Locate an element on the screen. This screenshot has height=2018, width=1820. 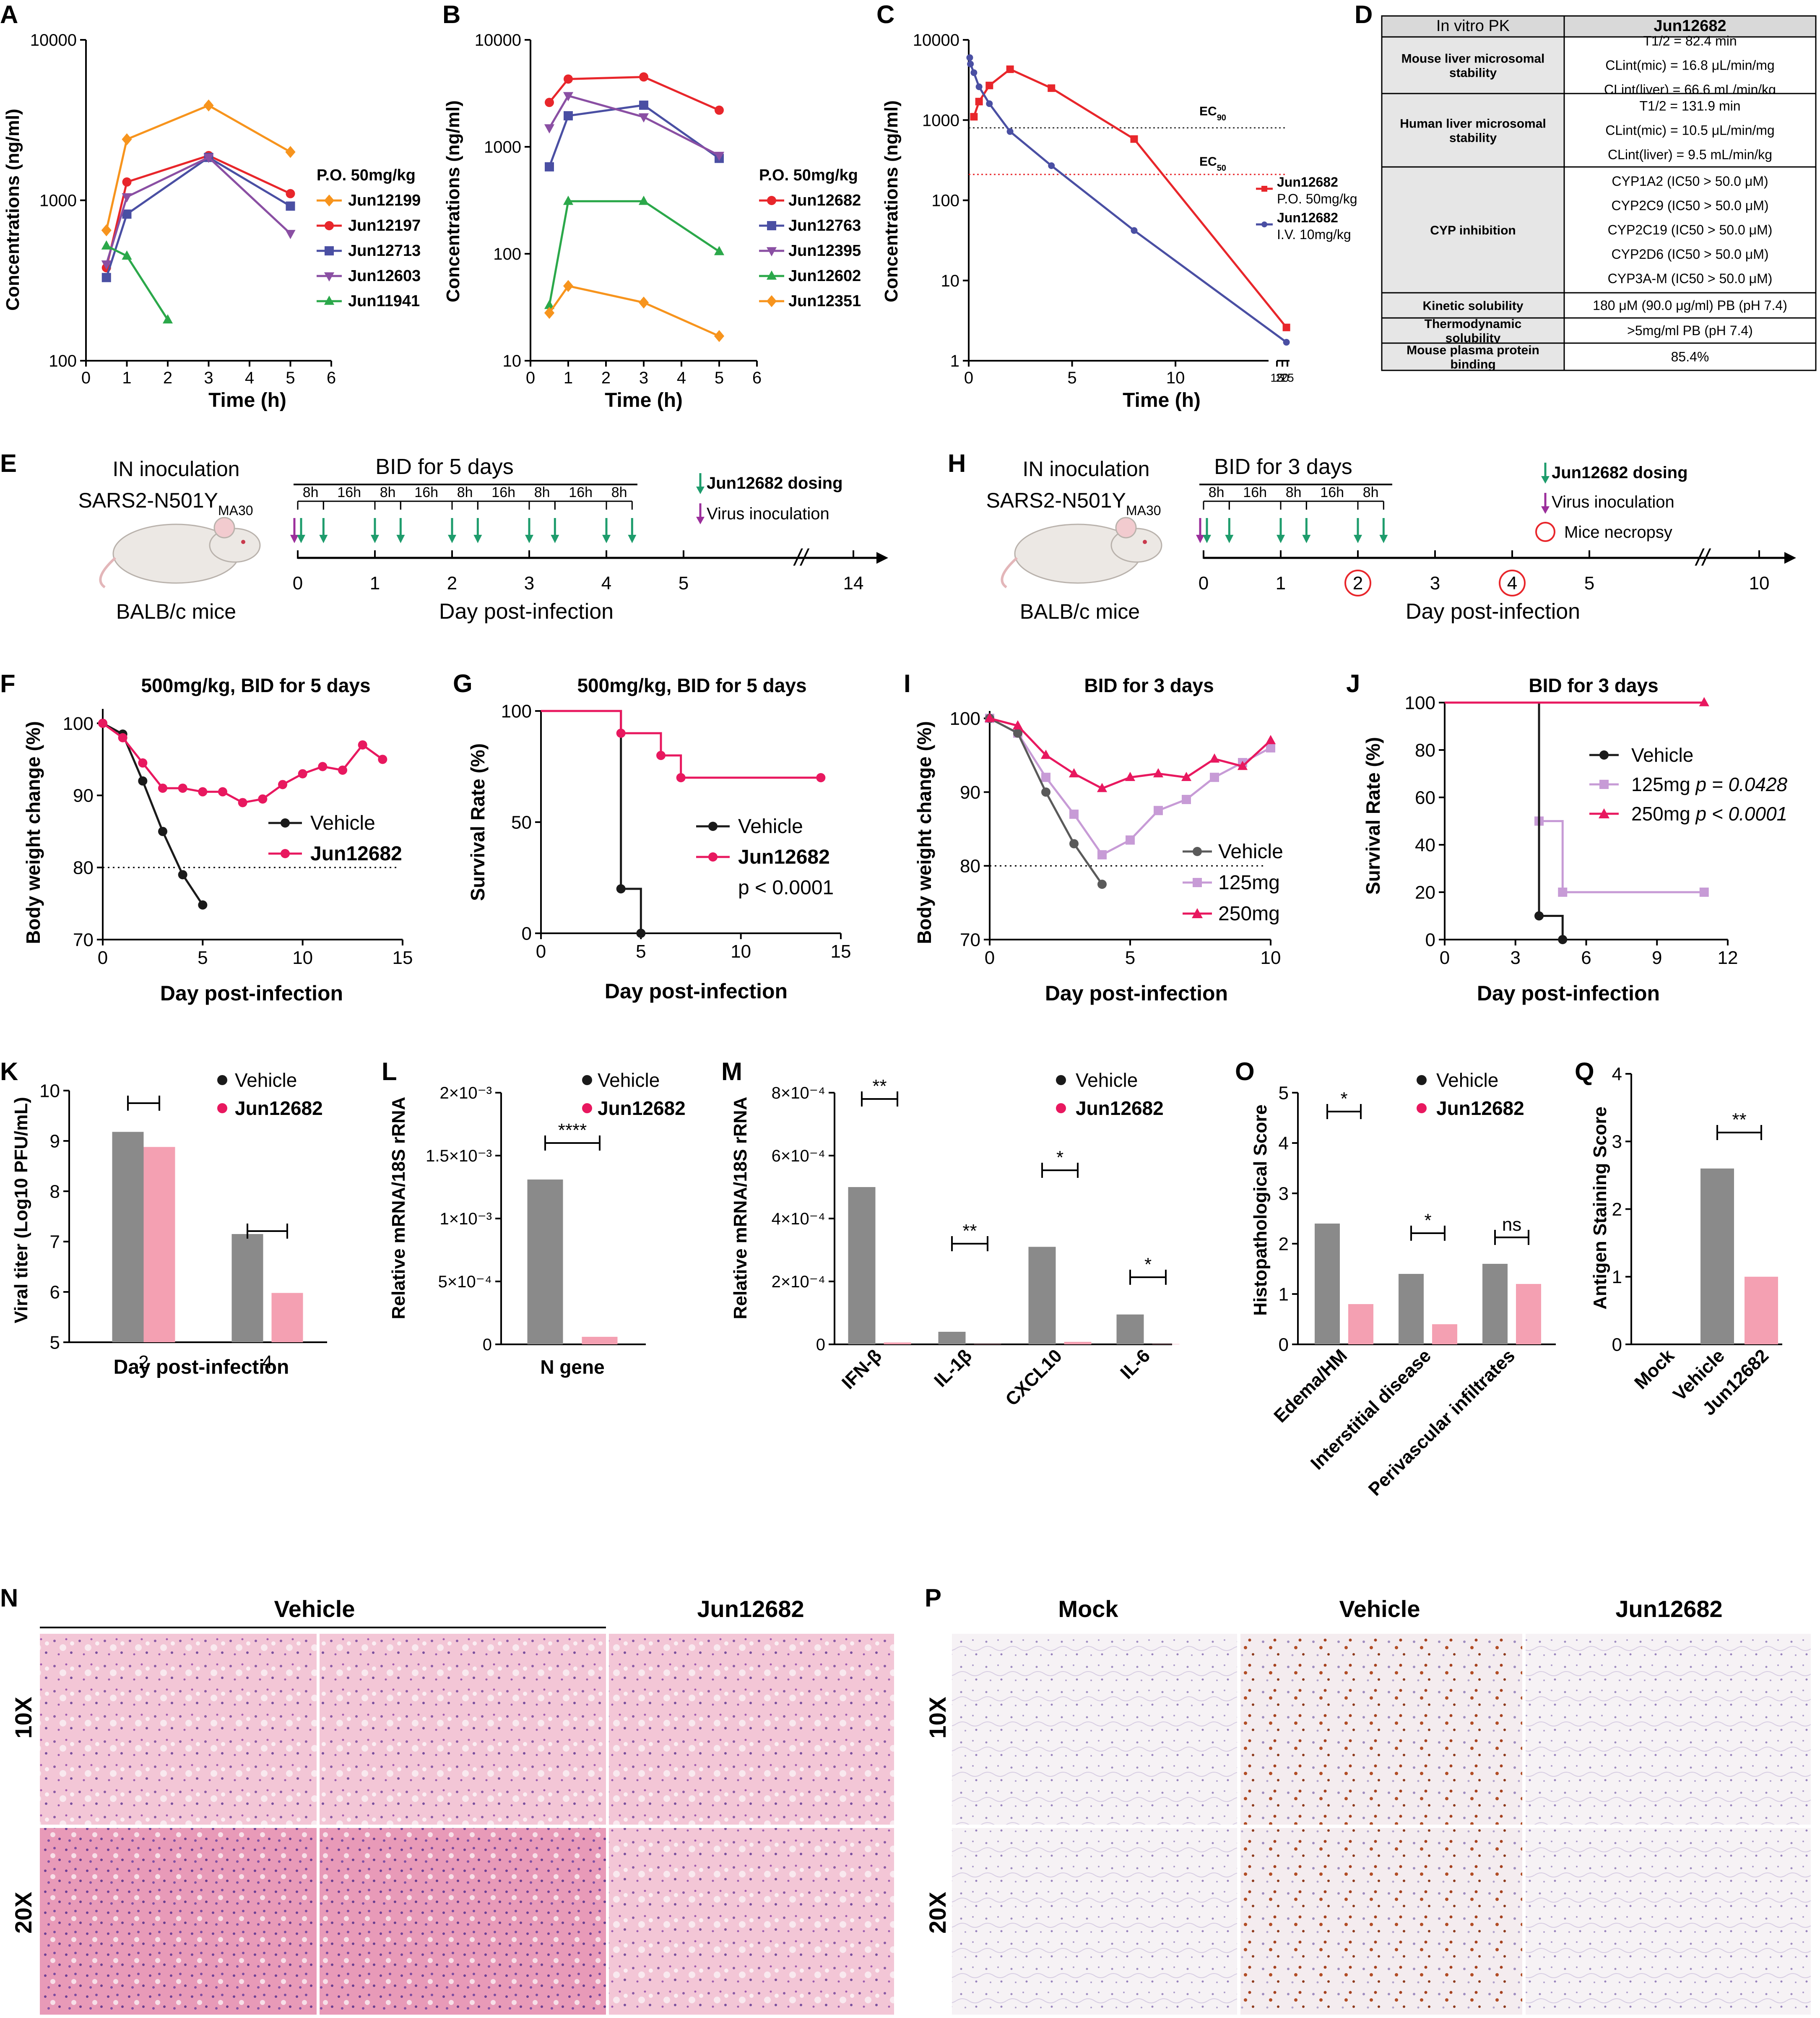
panel-o-y-tick-label: 1 is located at coordinates (1284, 1294).